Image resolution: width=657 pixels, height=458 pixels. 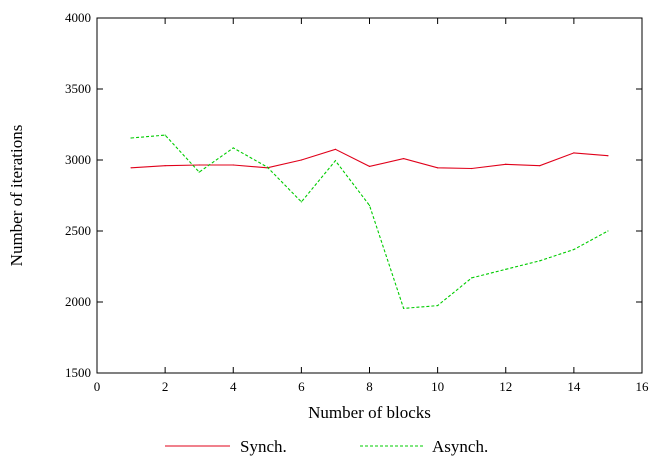 What do you see at coordinates (165, 386) in the screenshot?
I see `x-tick-label: 2` at bounding box center [165, 386].